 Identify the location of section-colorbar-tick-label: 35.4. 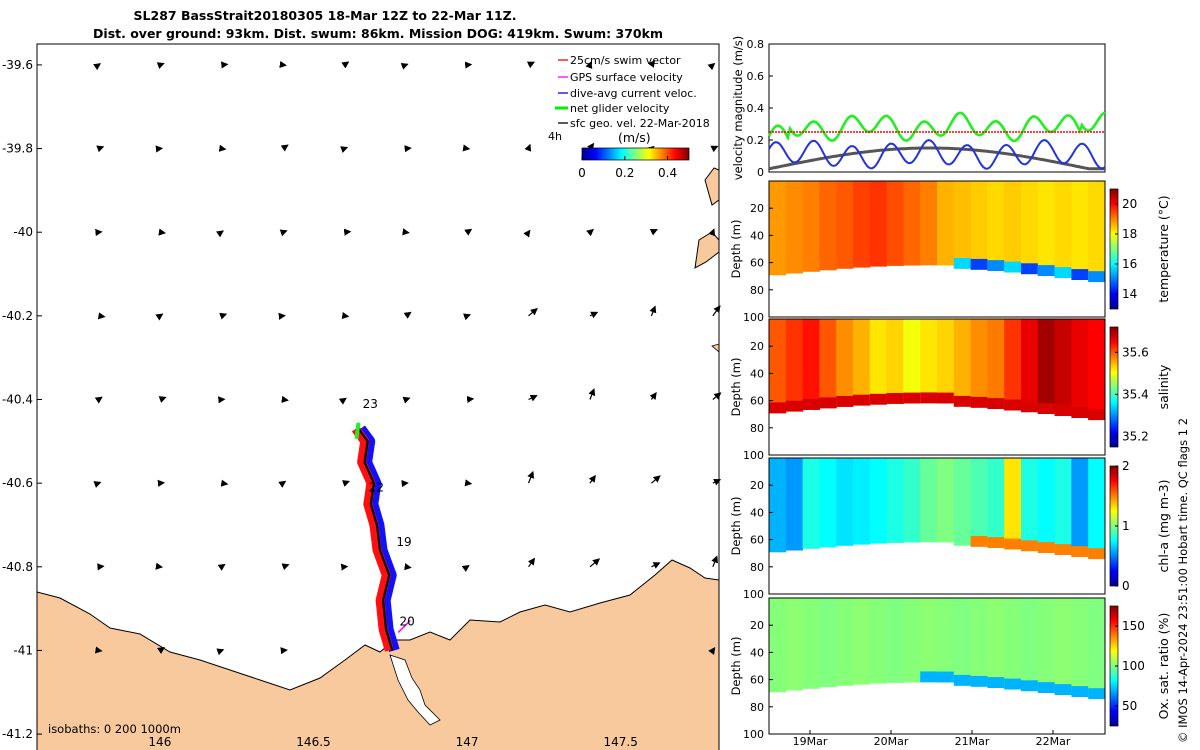
(1135, 394).